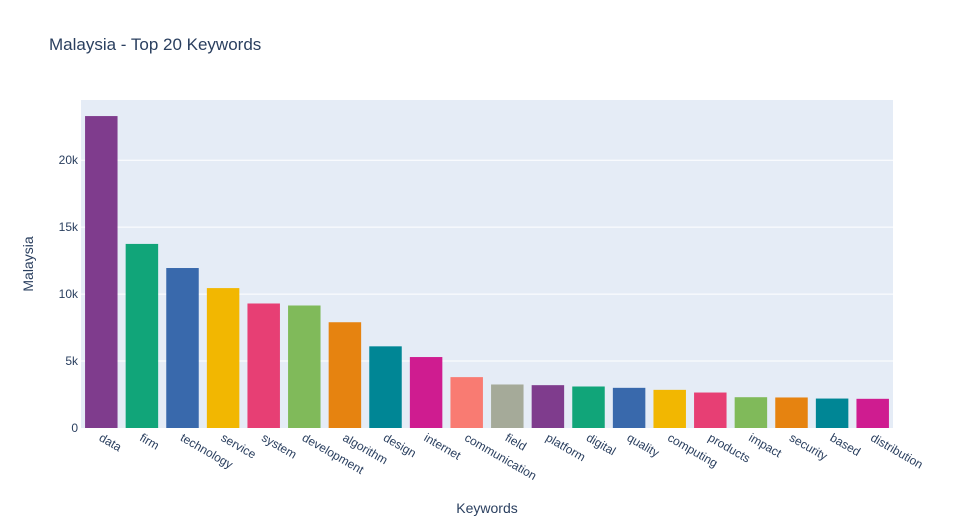 Image resolution: width=972 pixels, height=525 pixels. What do you see at coordinates (69, 227) in the screenshot?
I see `y-tick-label: 15k` at bounding box center [69, 227].